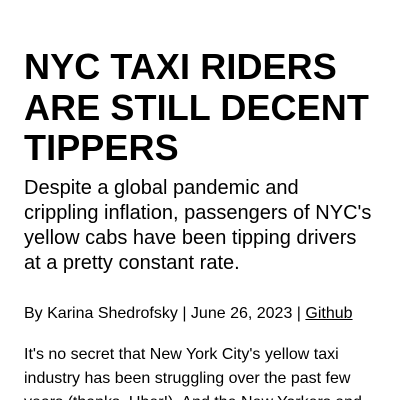 Image resolution: width=400 pixels, height=400 pixels. Describe the element at coordinates (112, 313) in the screenshot. I see `byline-author: Karina Shedrofsky` at that location.